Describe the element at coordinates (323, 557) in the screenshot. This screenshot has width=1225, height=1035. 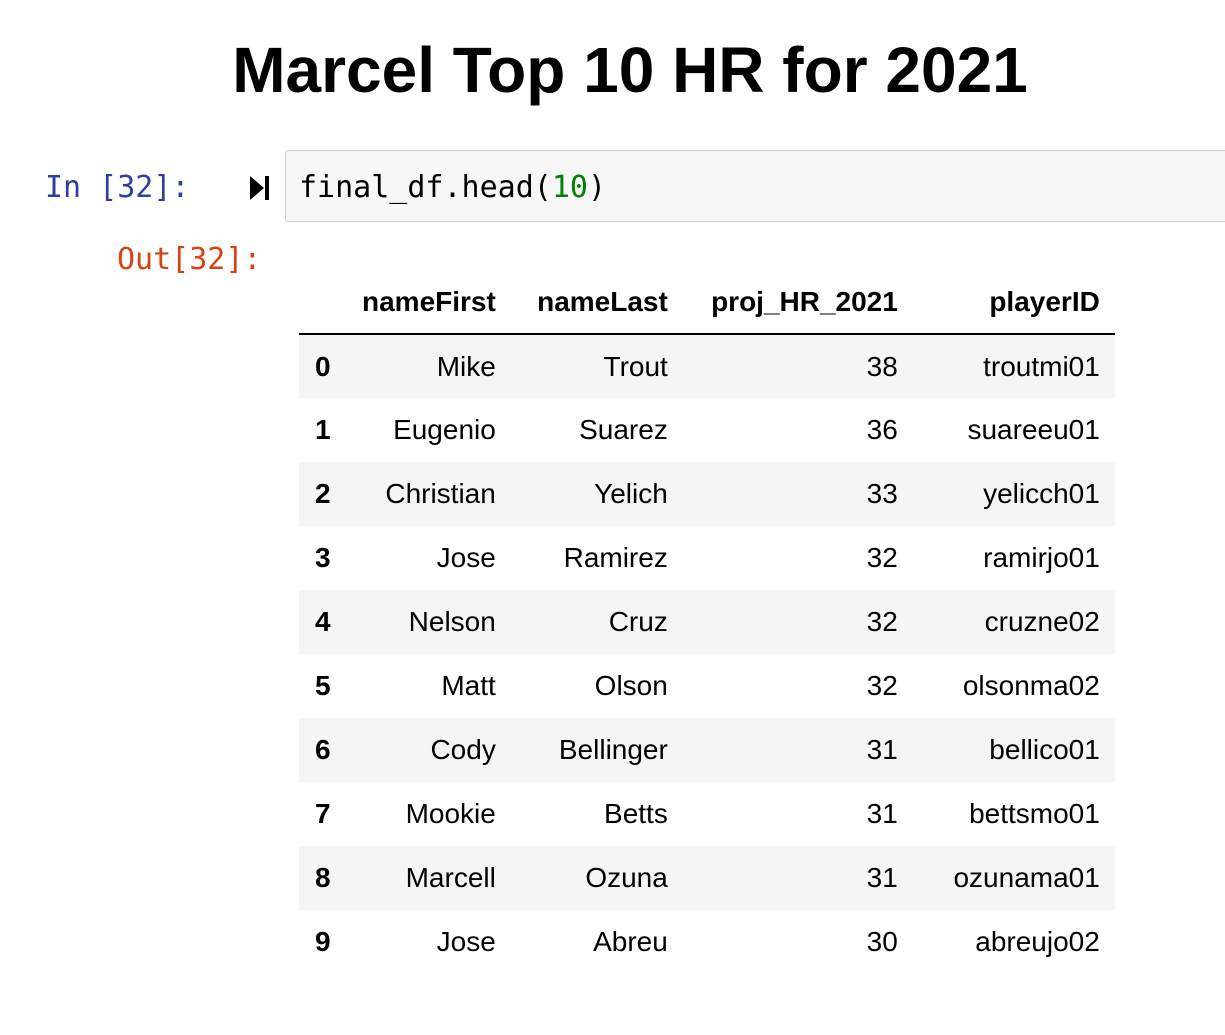
I see `row-index: 3` at that location.